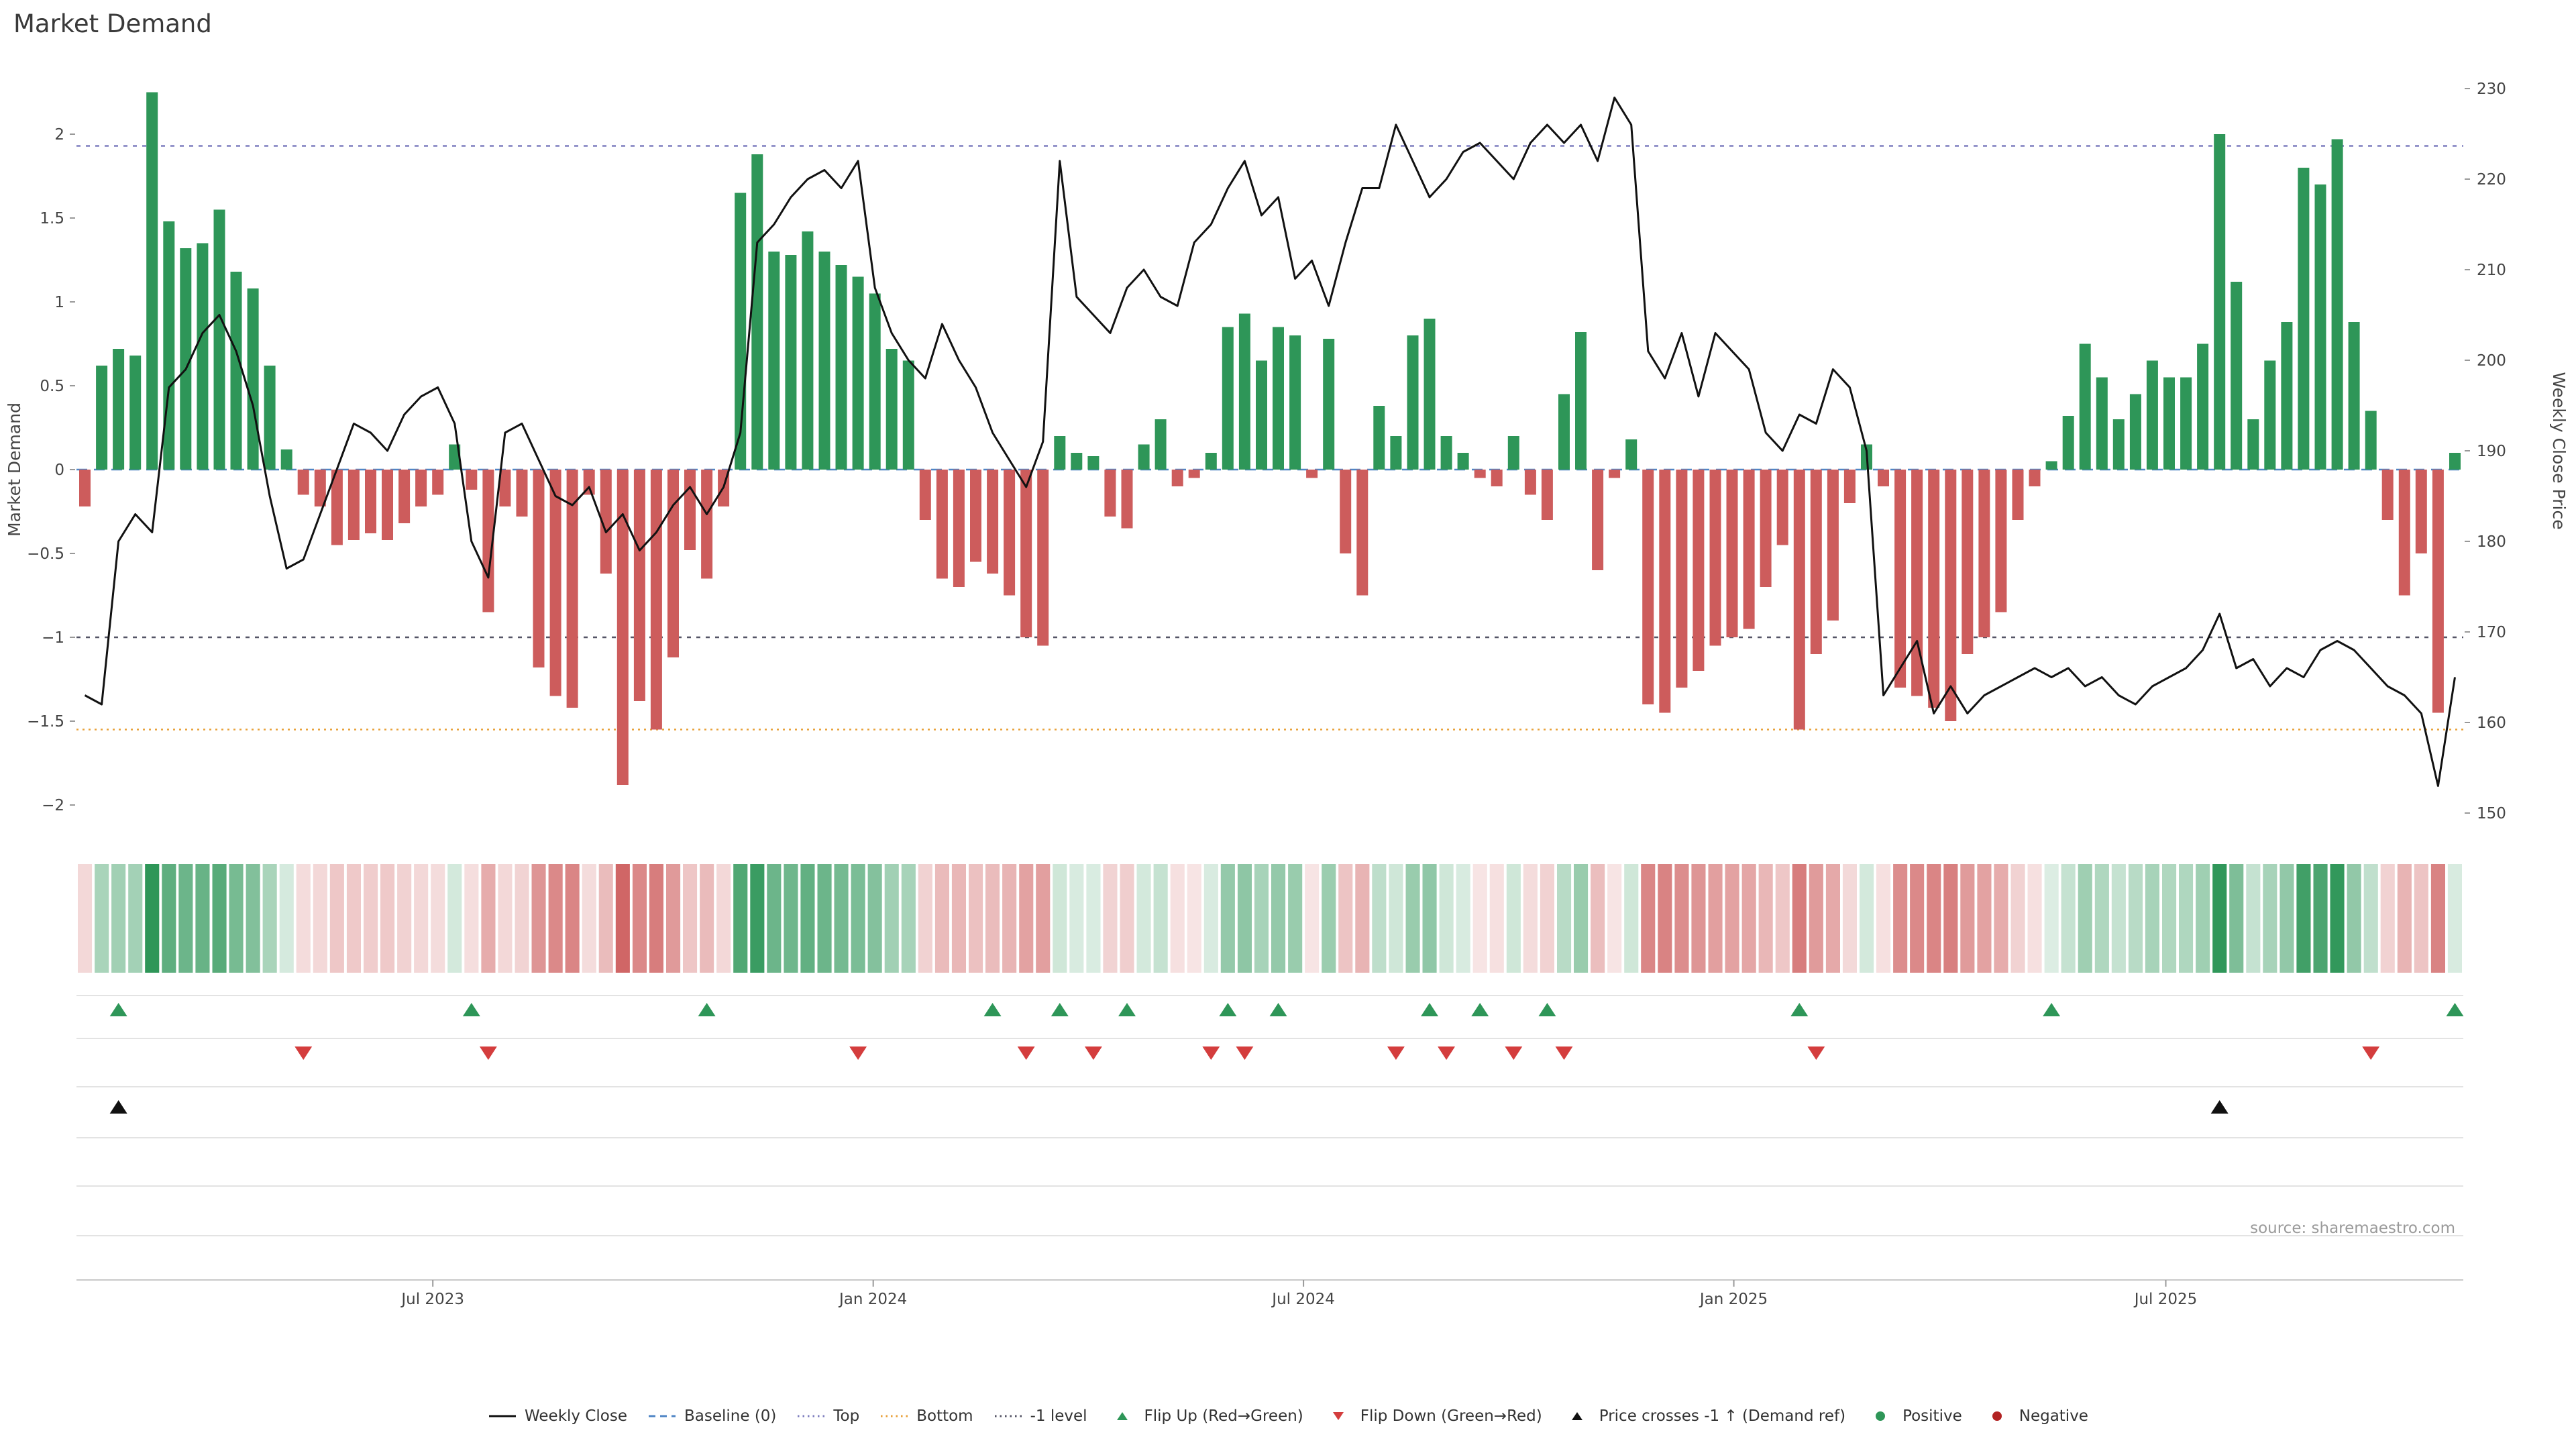  I want to click on legend-item-1: Baseline (0), so click(711, 1416).